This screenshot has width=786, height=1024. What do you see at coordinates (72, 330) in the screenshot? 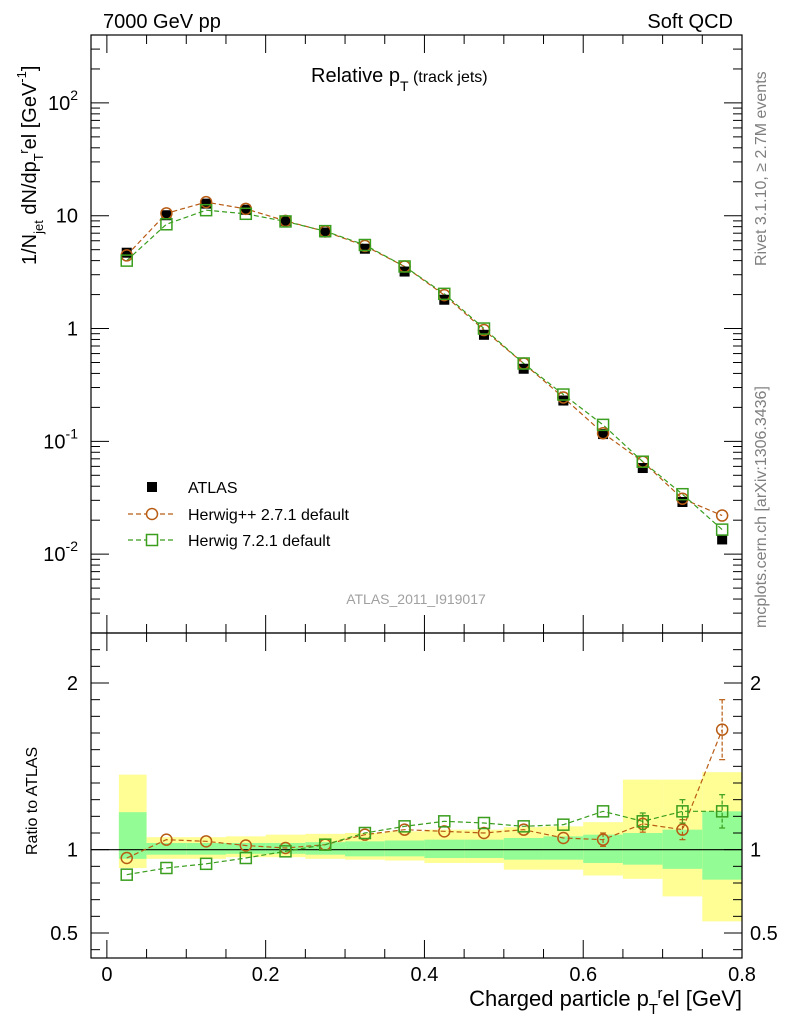
I see `y-tick-label: 1` at bounding box center [72, 330].